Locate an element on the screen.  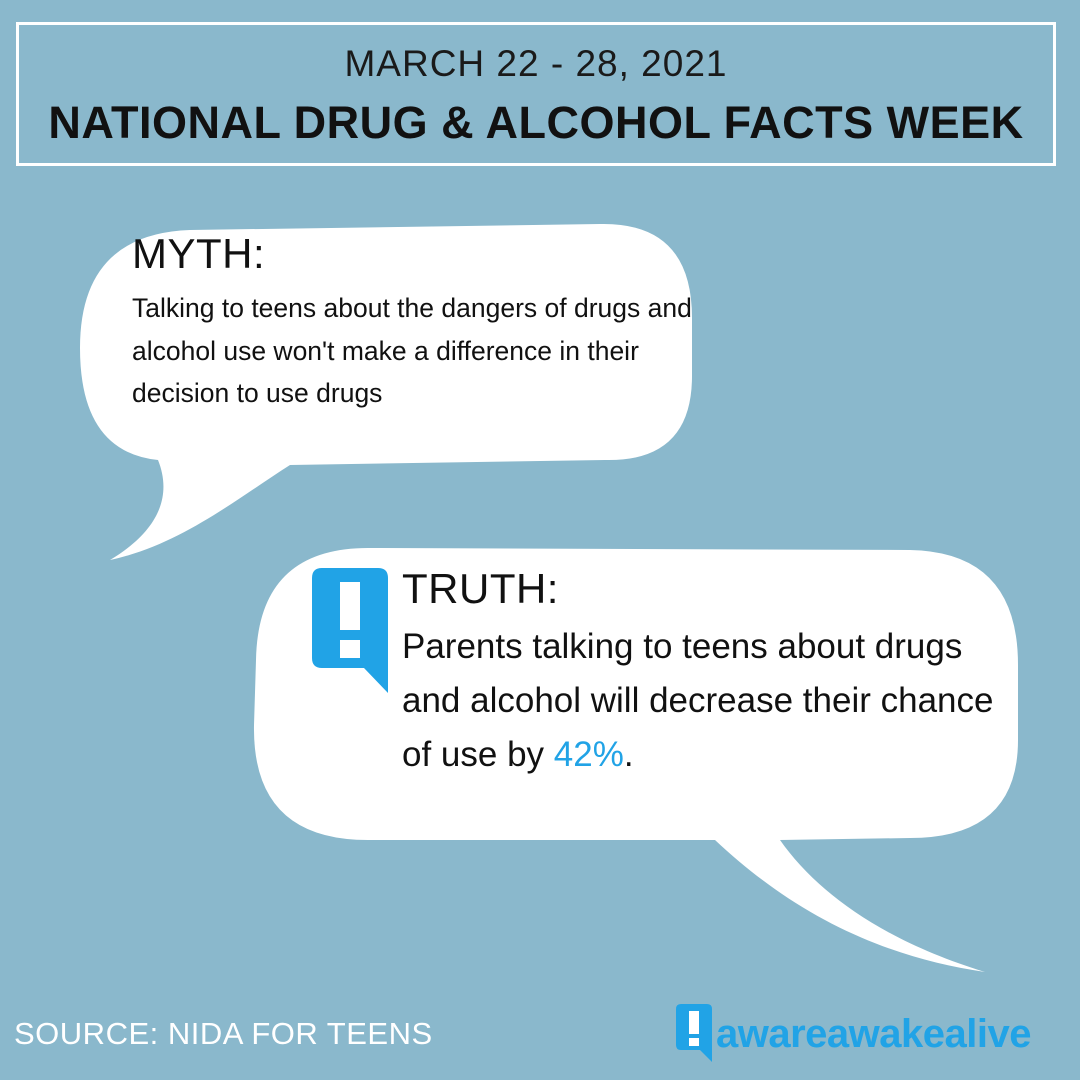
truth-text-end: . is located at coordinates (628, 754).